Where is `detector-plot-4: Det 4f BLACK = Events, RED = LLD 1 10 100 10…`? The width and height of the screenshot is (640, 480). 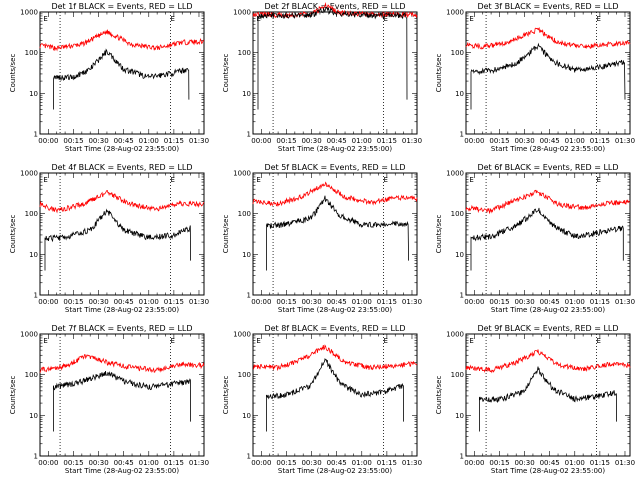
detector-plot-4: Det 4f BLACK = Events, RED = LLD 1 10 100 10… is located at coordinates (109, 238).